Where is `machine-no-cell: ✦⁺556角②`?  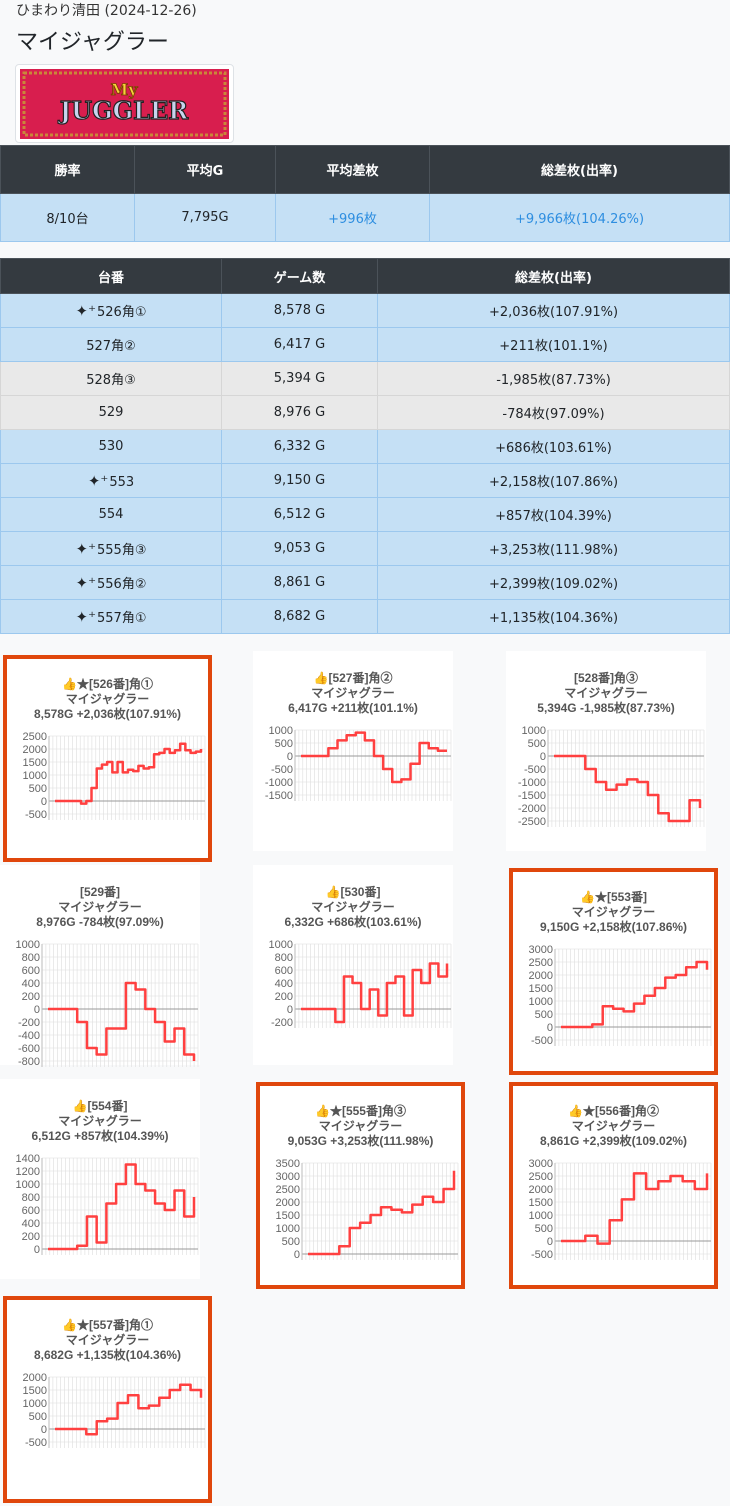 machine-no-cell: ✦⁺556角② is located at coordinates (111, 582).